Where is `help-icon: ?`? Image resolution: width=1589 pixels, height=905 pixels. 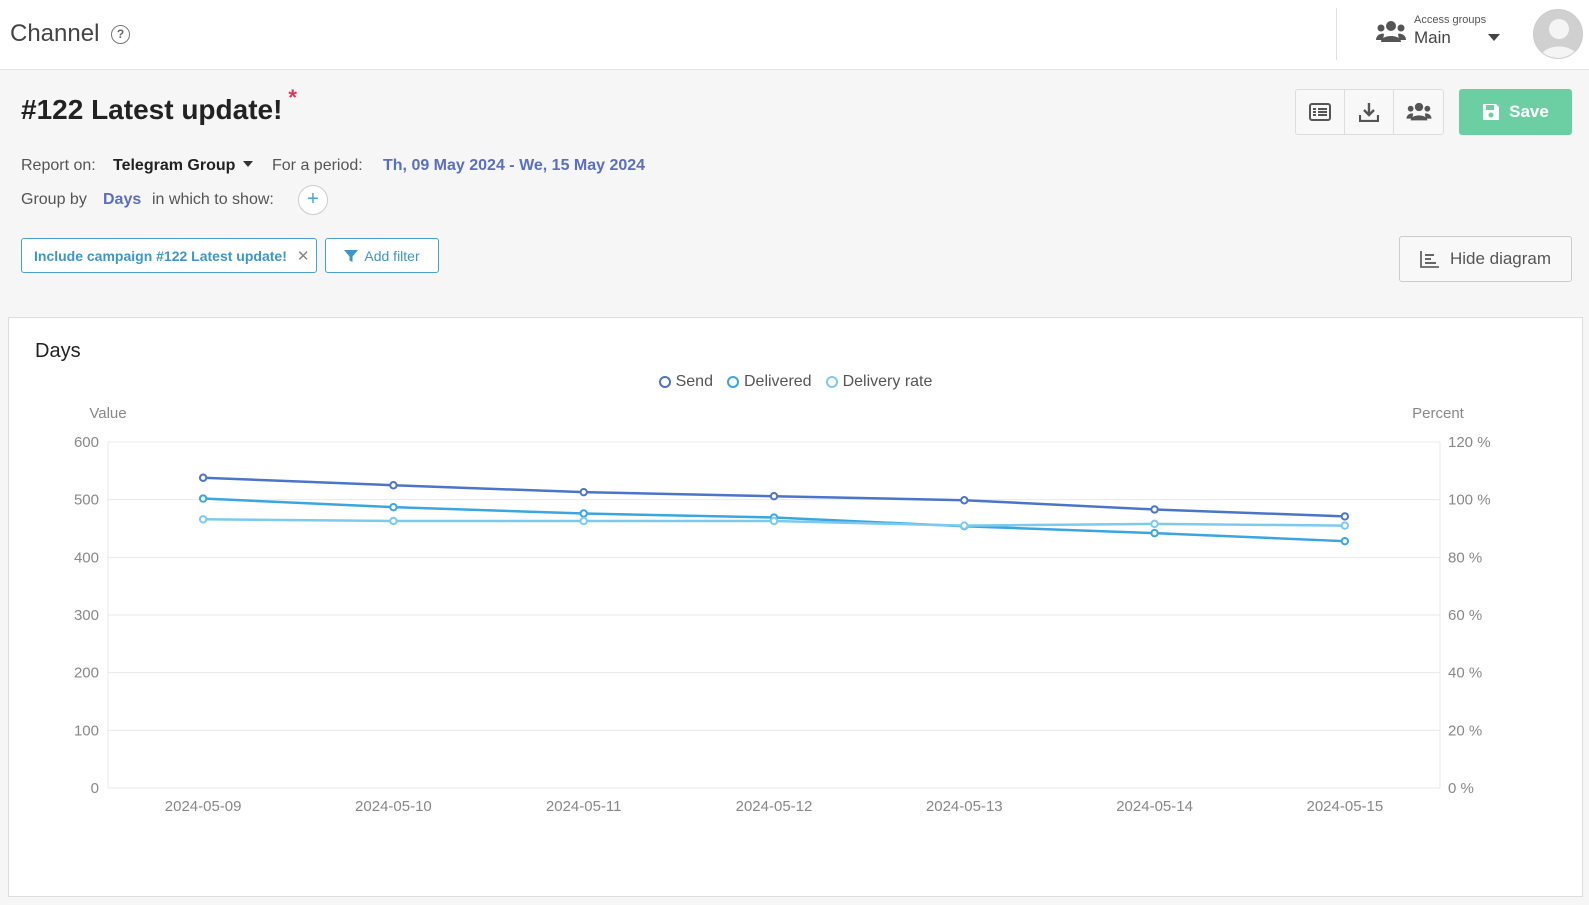
help-icon: ? is located at coordinates (120, 34).